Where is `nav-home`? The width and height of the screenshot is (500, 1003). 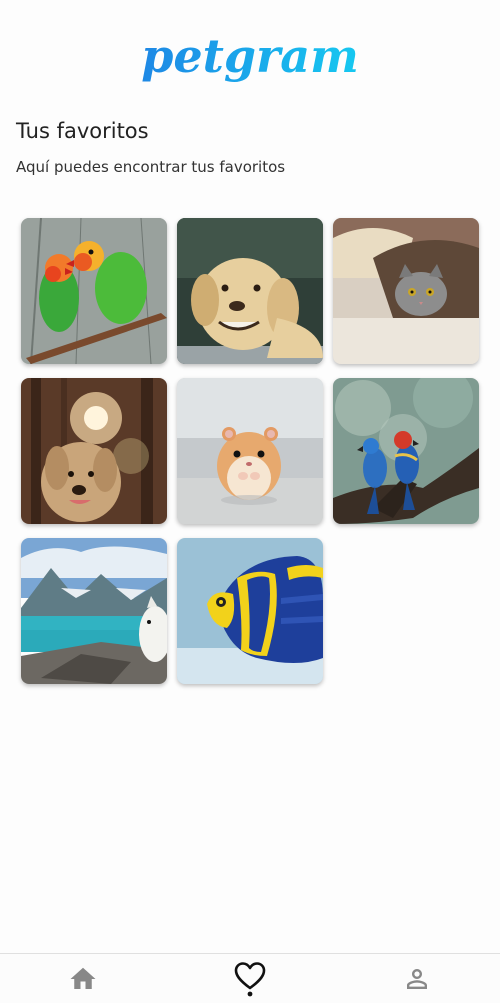 nav-home is located at coordinates (83, 978).